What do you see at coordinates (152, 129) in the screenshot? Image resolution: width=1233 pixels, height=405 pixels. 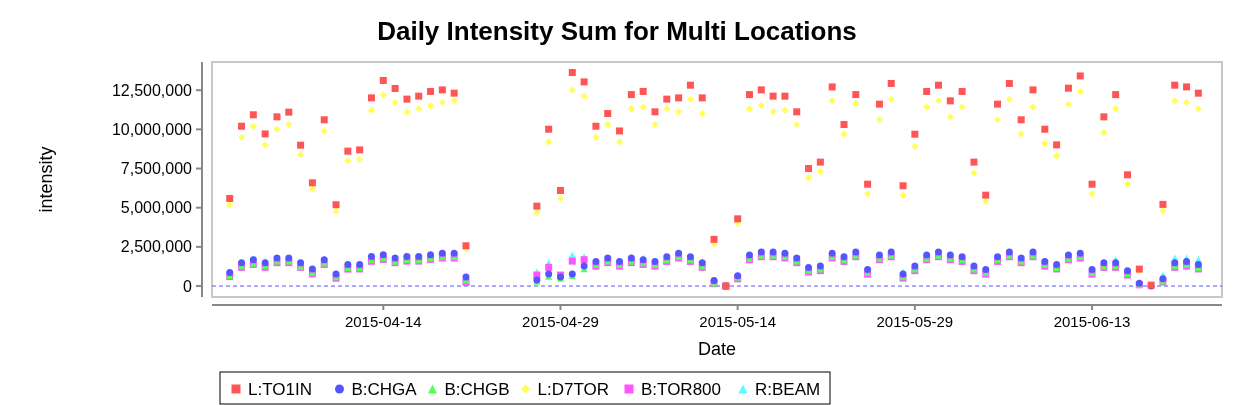 I see `y-tick-label: 10,000,000` at bounding box center [152, 129].